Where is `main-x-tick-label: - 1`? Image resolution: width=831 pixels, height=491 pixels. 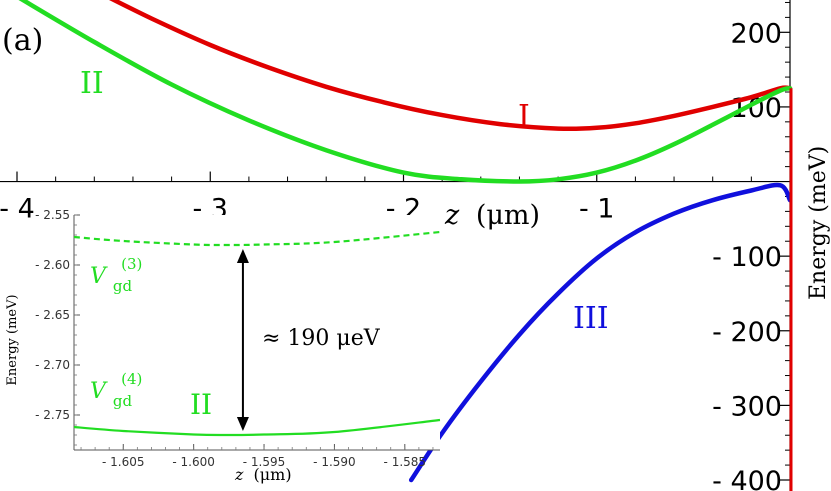 main-x-tick-label: - 1 is located at coordinates (597, 209).